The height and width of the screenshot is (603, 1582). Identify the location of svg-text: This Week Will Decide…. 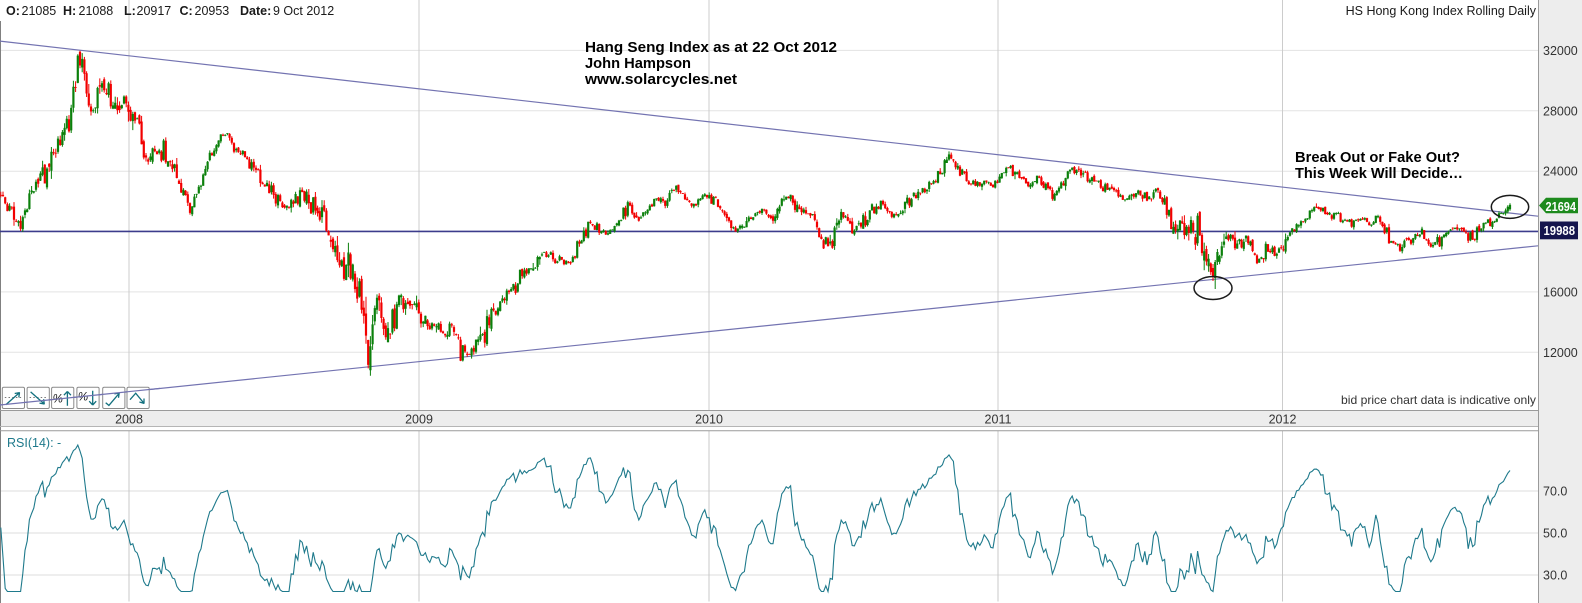
(1379, 174).